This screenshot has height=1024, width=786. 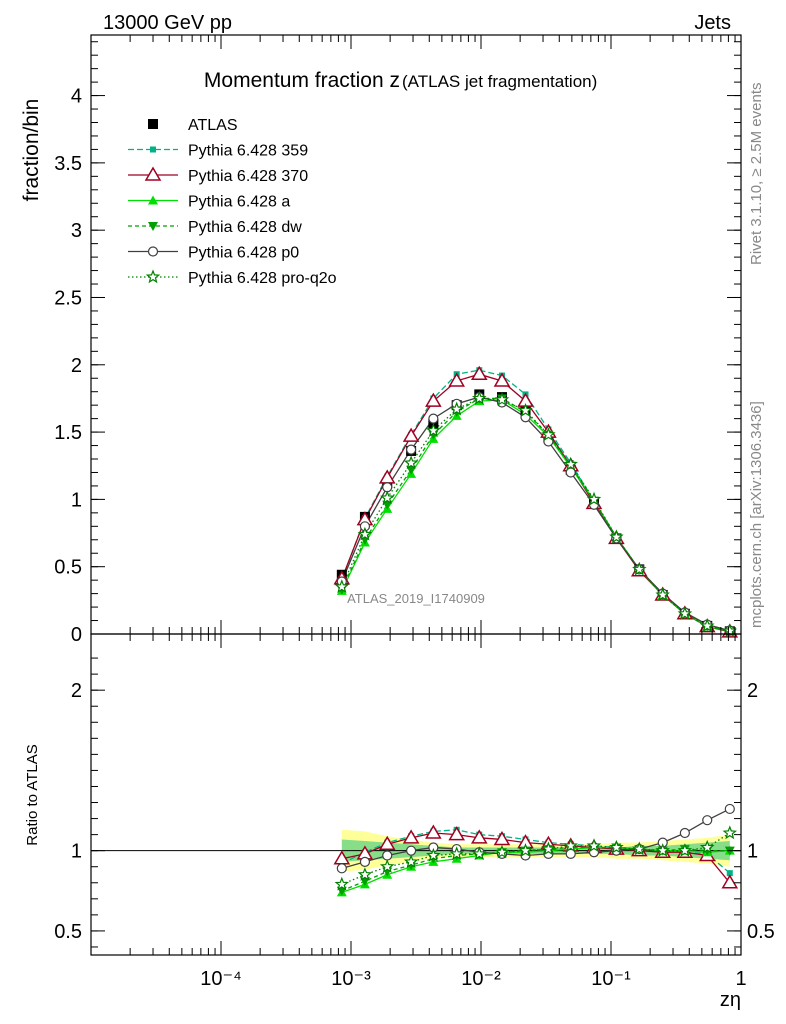 I want to click on chart-title-main: Momentum fraction z, so click(x=302, y=80).